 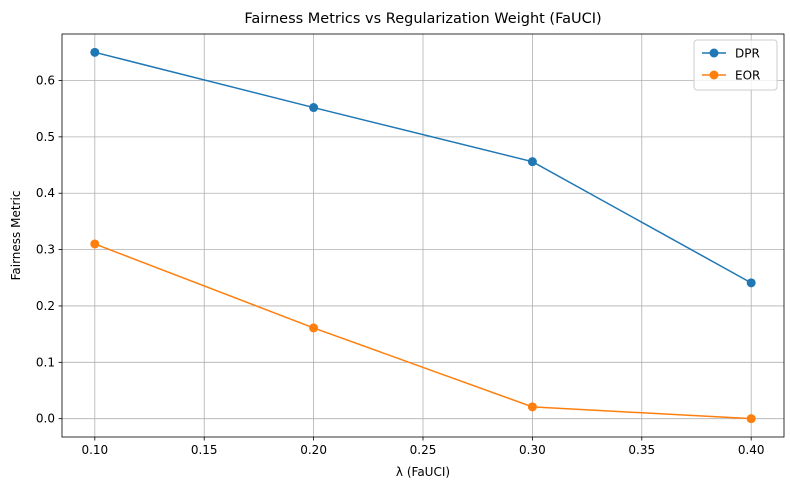 What do you see at coordinates (423, 472) in the screenshot?
I see `x-axis-title: λ (FaUCI)` at bounding box center [423, 472].